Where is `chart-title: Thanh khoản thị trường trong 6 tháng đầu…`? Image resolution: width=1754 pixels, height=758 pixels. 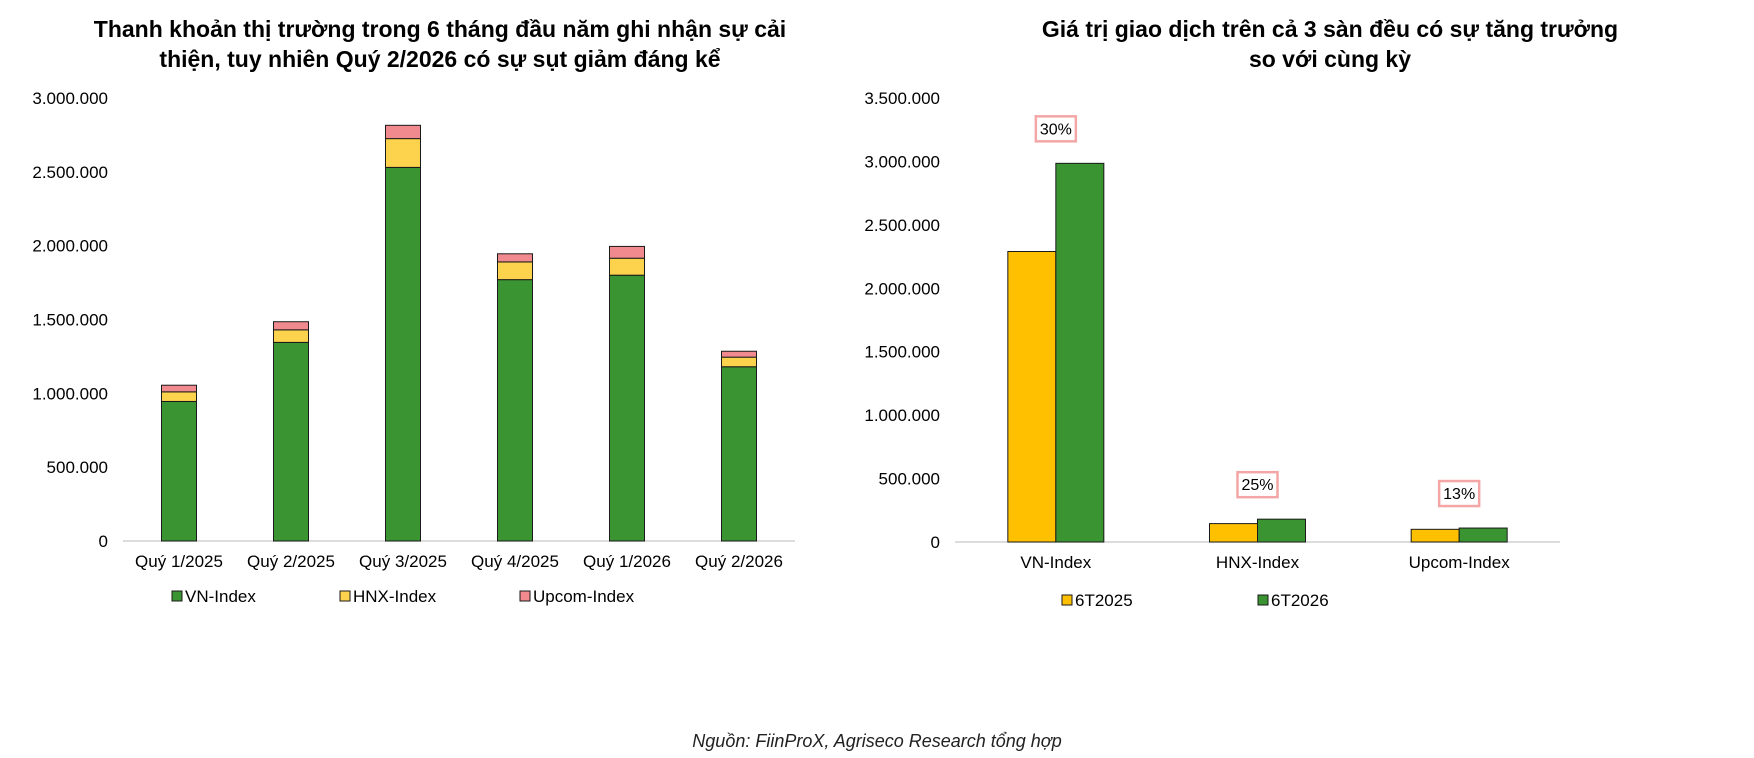
chart-title: Thanh khoản thị trường trong 6 tháng đầu… is located at coordinates (440, 44).